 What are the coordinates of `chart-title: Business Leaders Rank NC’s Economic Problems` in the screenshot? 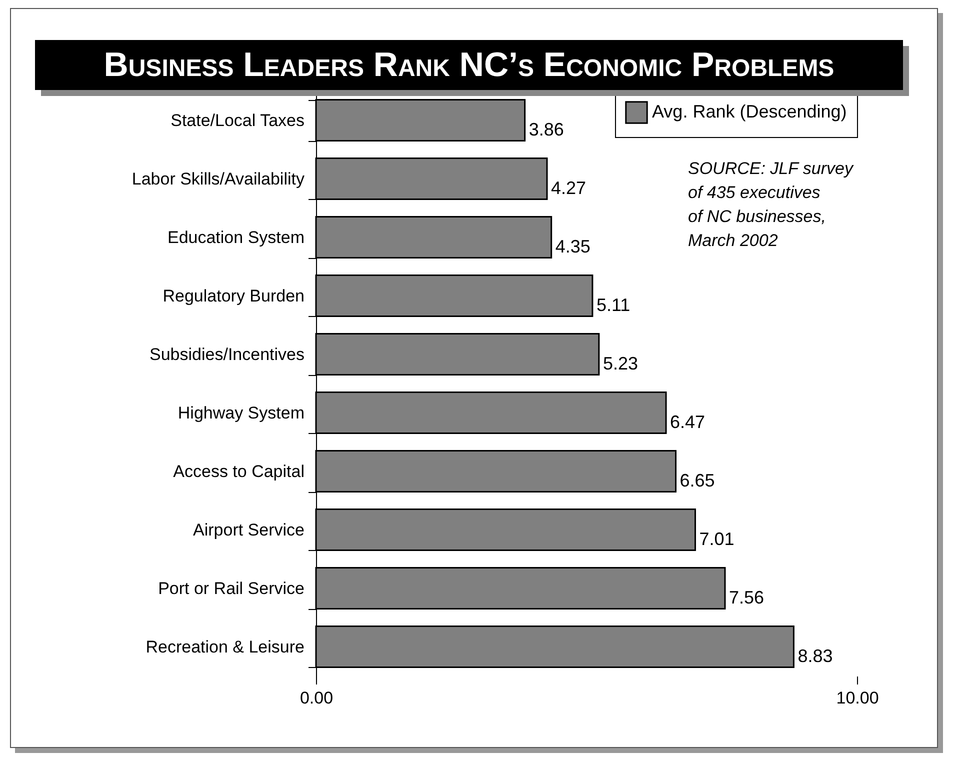 It's located at (469, 65).